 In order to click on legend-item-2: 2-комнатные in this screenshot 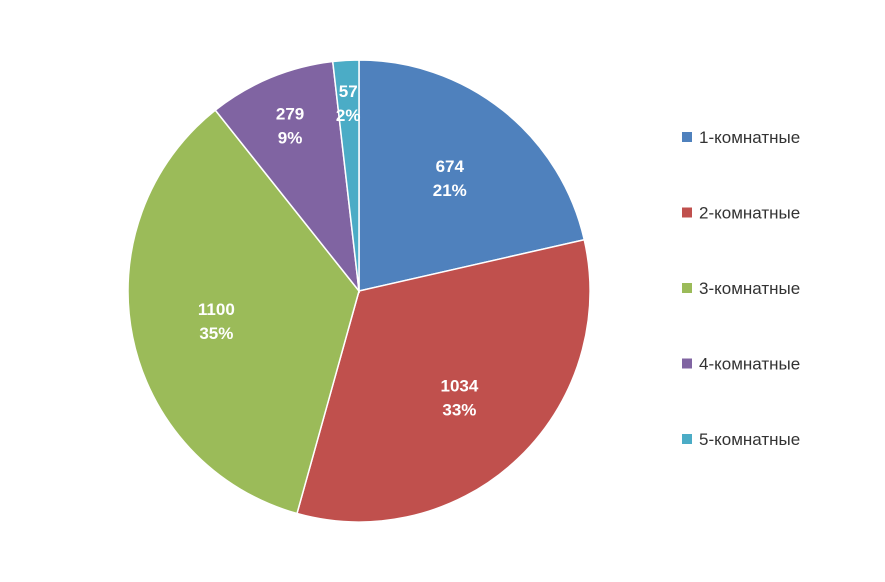, I will do `click(741, 213)`.